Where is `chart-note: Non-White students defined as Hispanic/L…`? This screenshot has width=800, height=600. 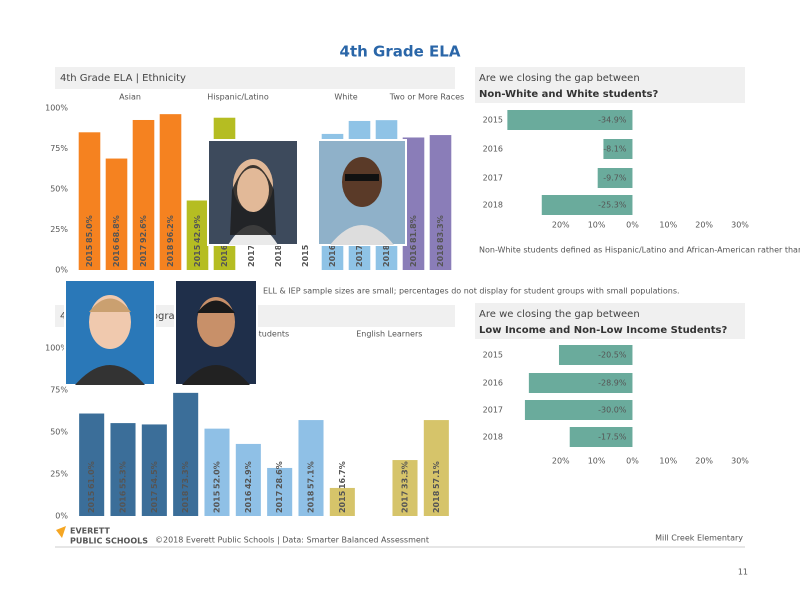
chart-note: Non-White students defined as Hispanic/L… is located at coordinates (639, 250).